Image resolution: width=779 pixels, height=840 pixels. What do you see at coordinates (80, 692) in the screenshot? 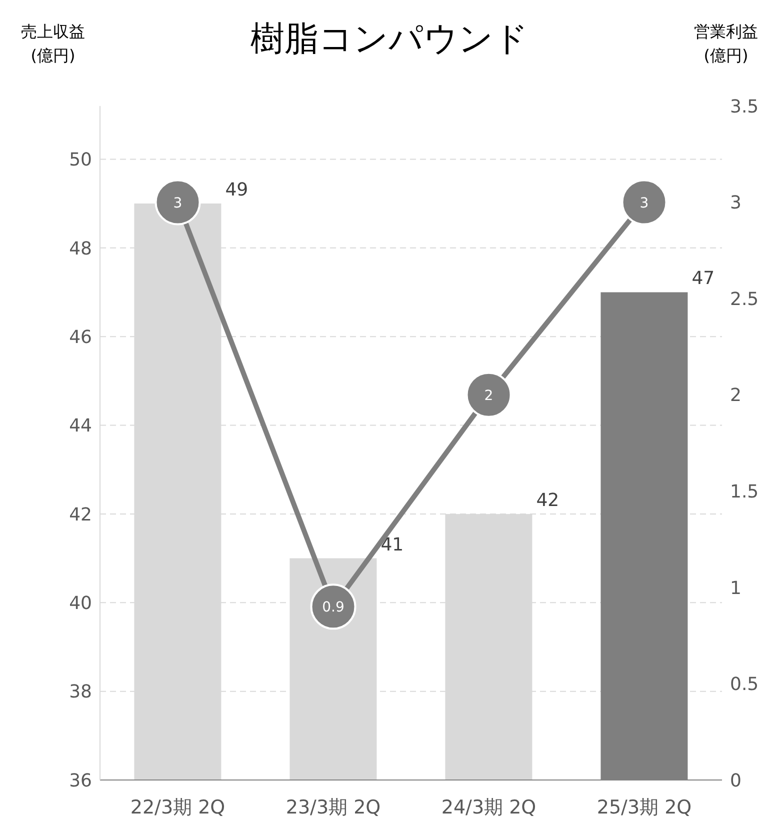
I see `y-tick-label: 38` at bounding box center [80, 692].